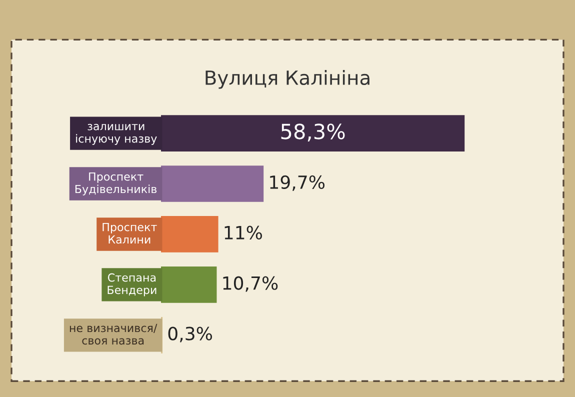 This screenshot has height=397, width=575. Describe the element at coordinates (116, 184) in the screenshot. I see `y-tick-label: Проспект Будівельників` at that location.